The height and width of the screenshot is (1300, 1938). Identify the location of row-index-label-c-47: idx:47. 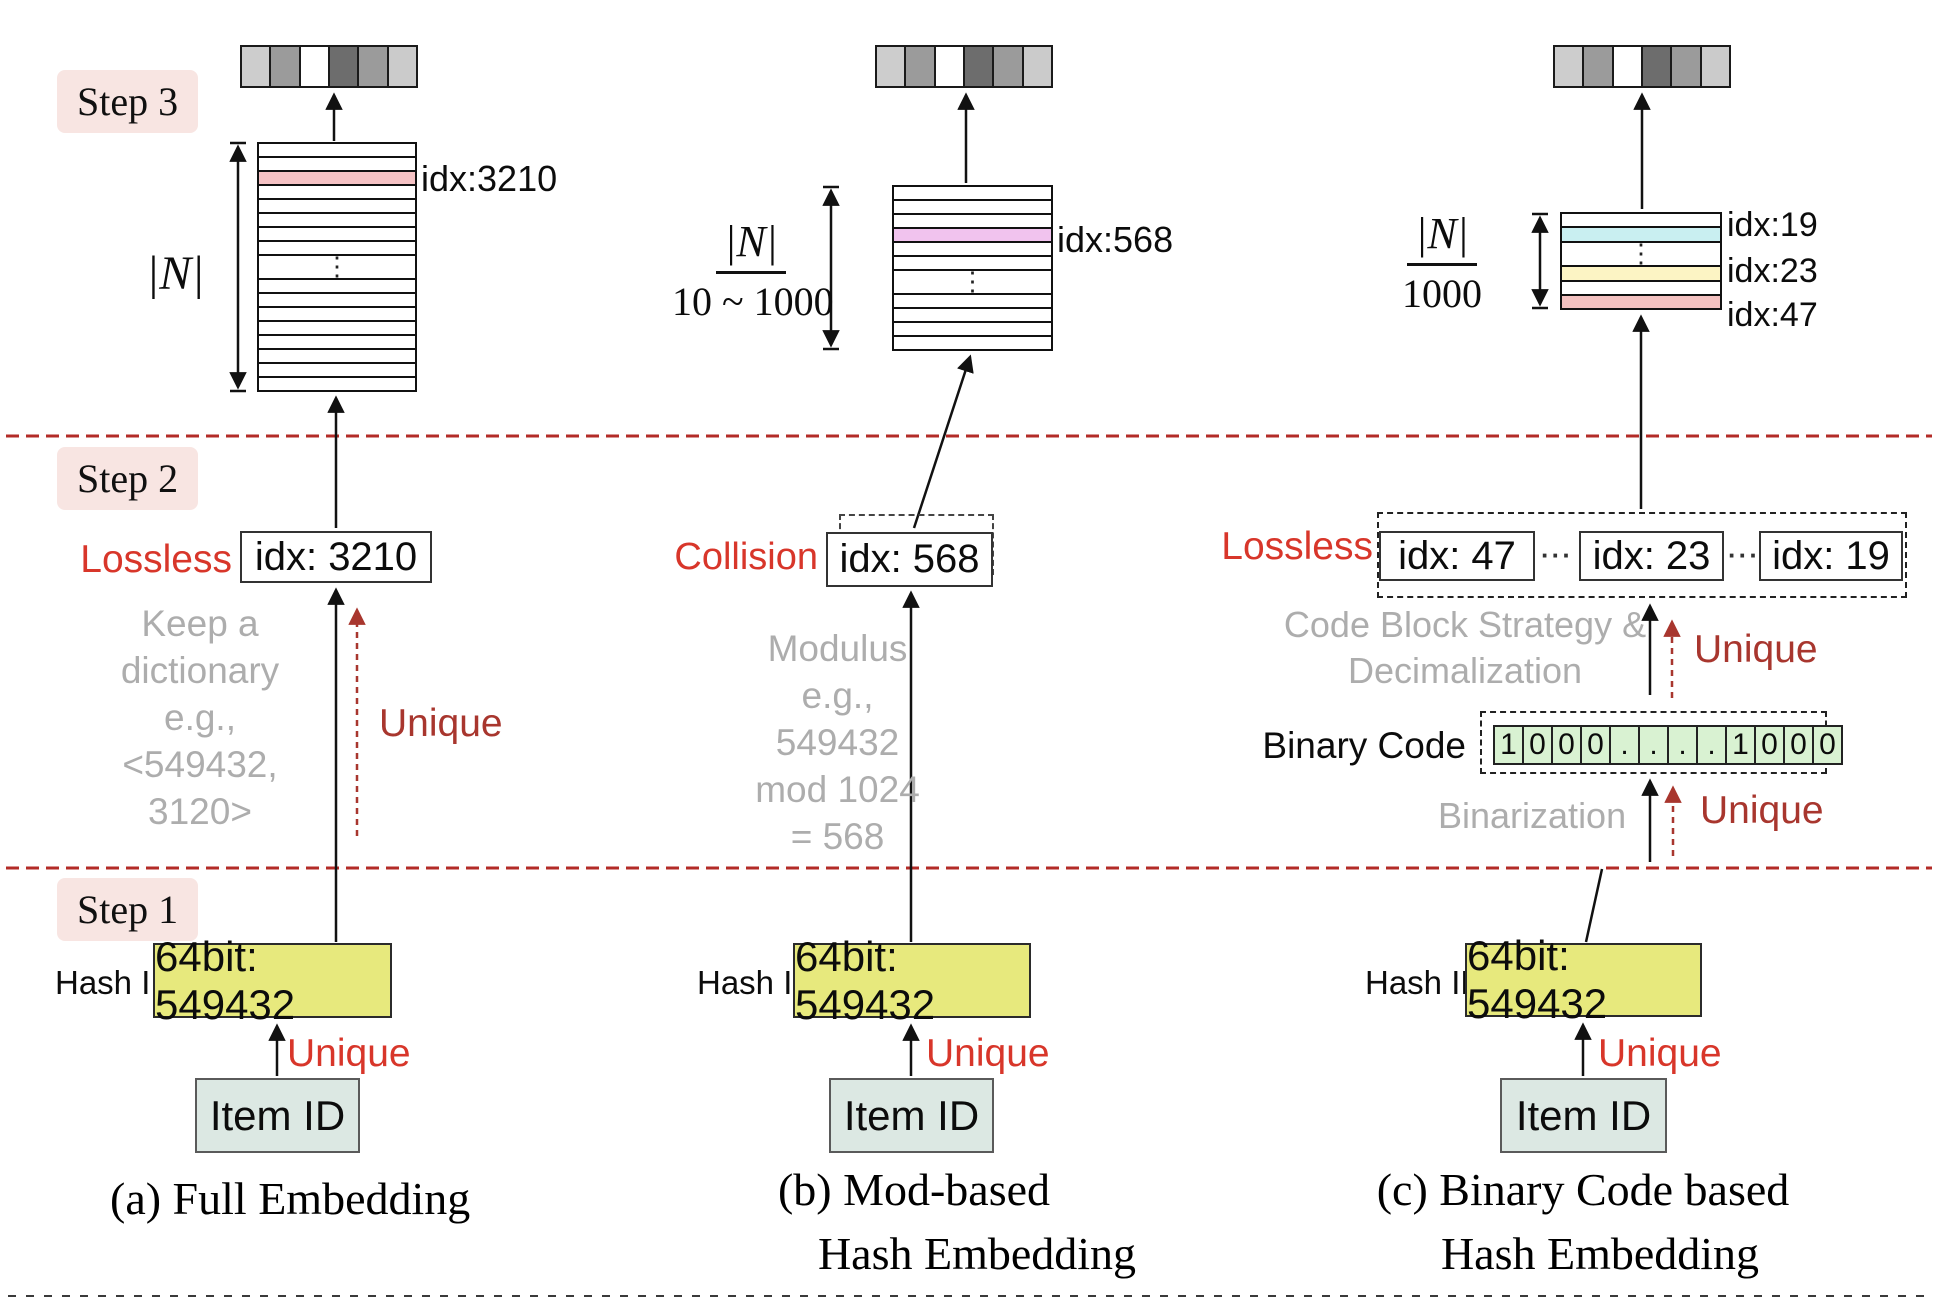
(1772, 315).